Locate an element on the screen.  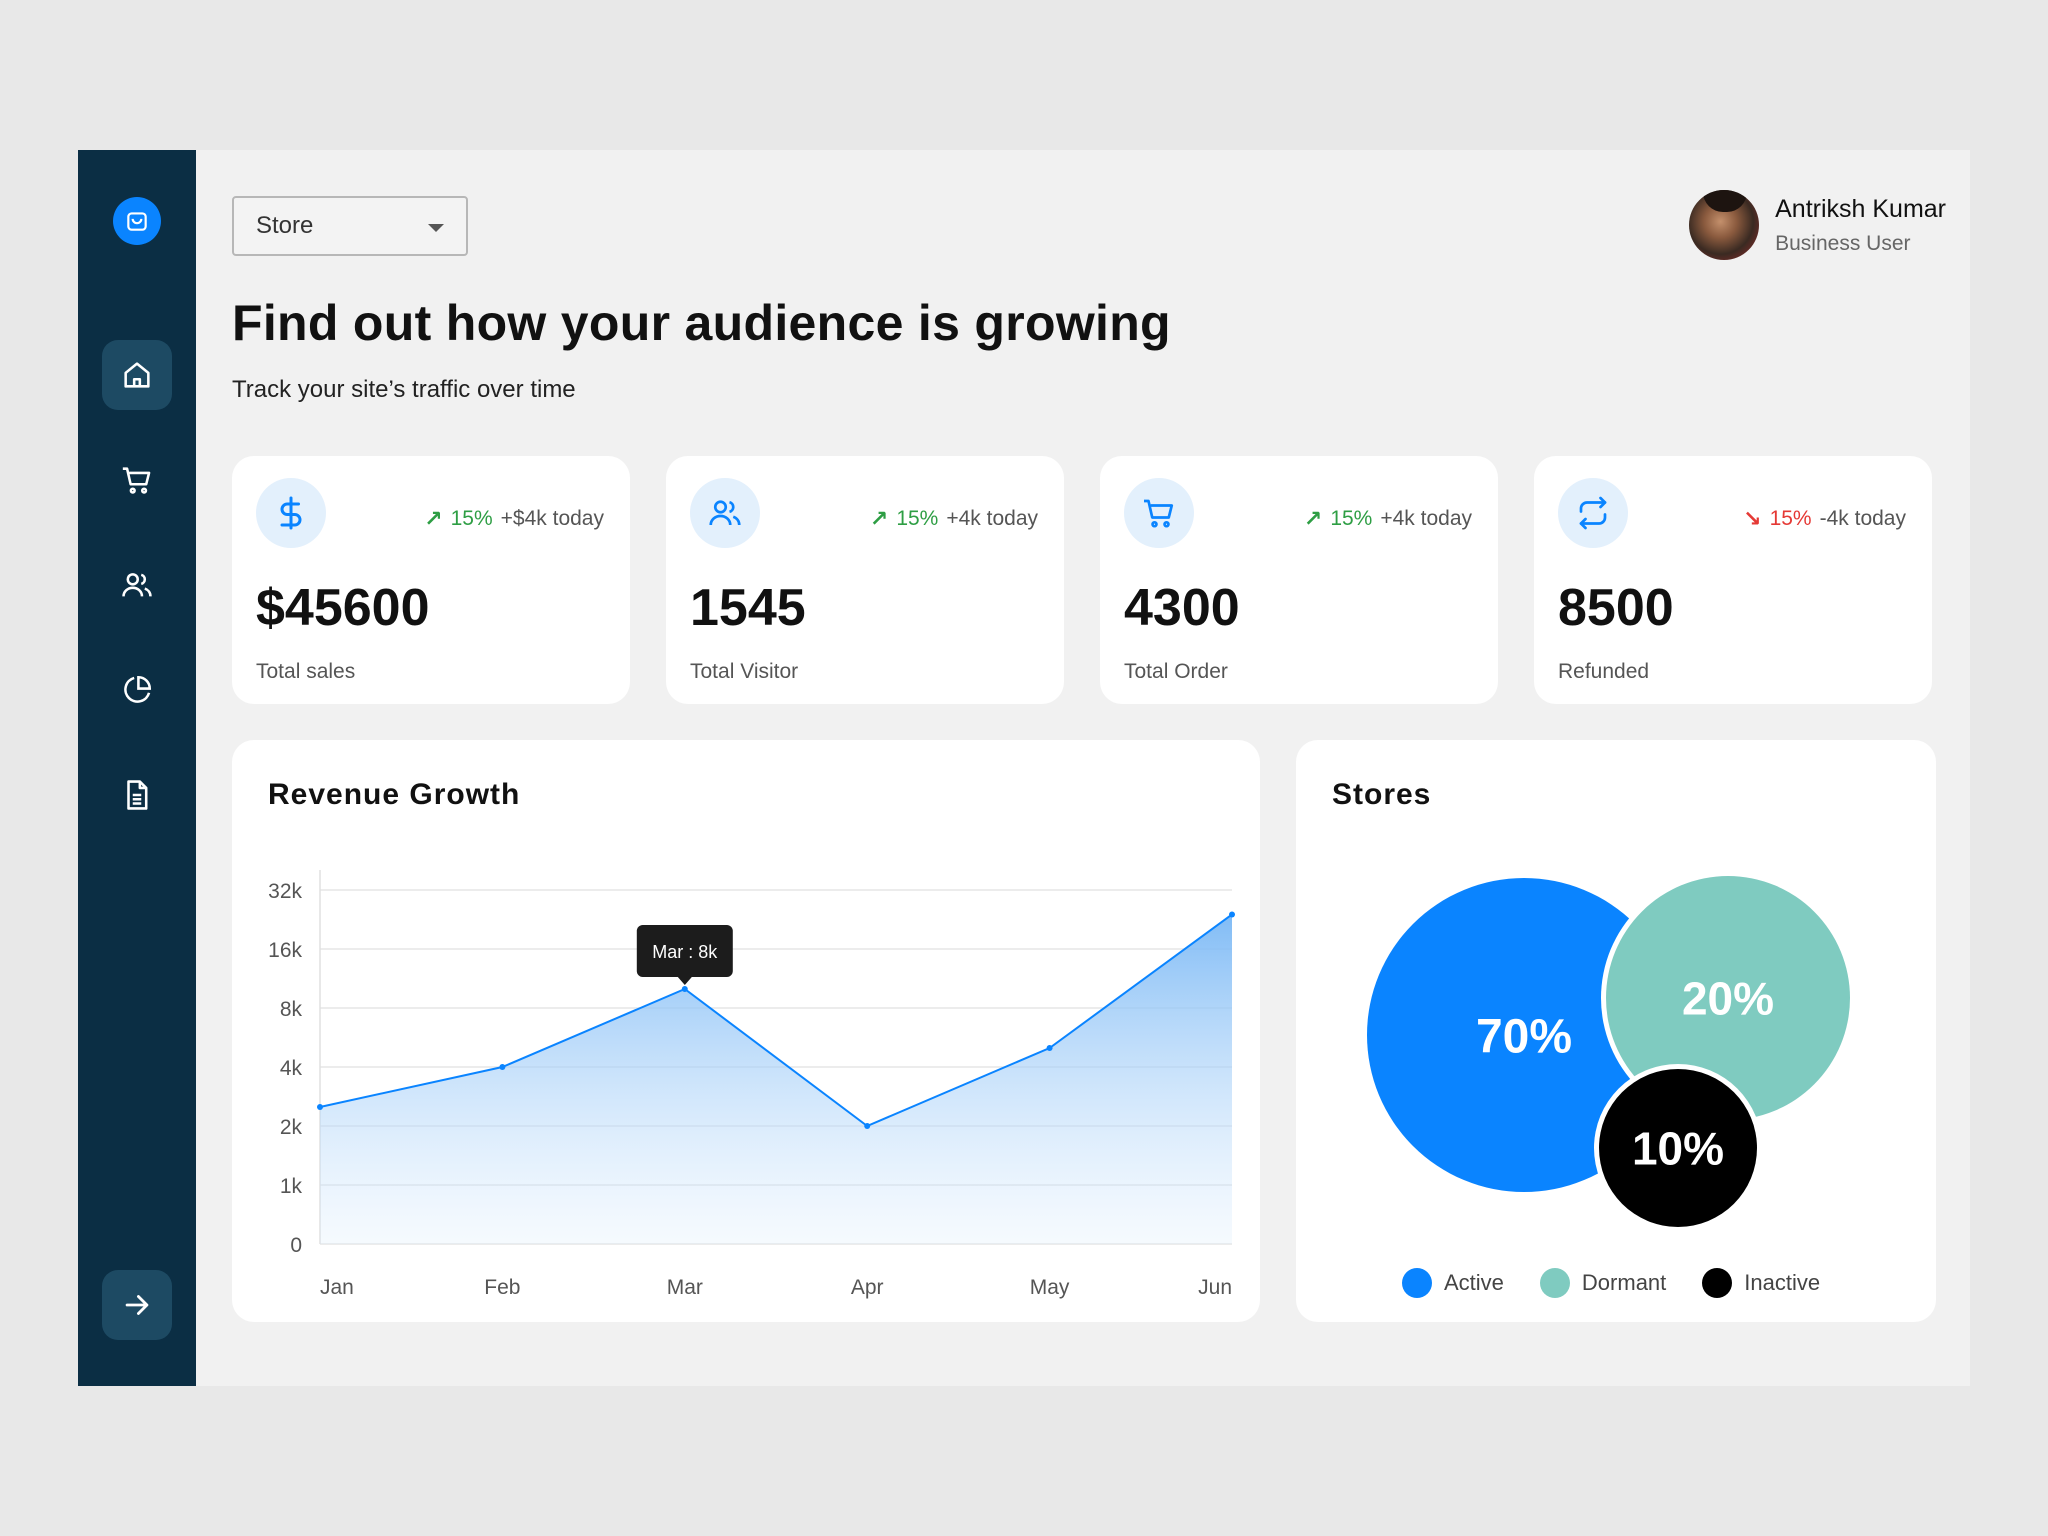
y-tick-label: 8k is located at coordinates (291, 1009).